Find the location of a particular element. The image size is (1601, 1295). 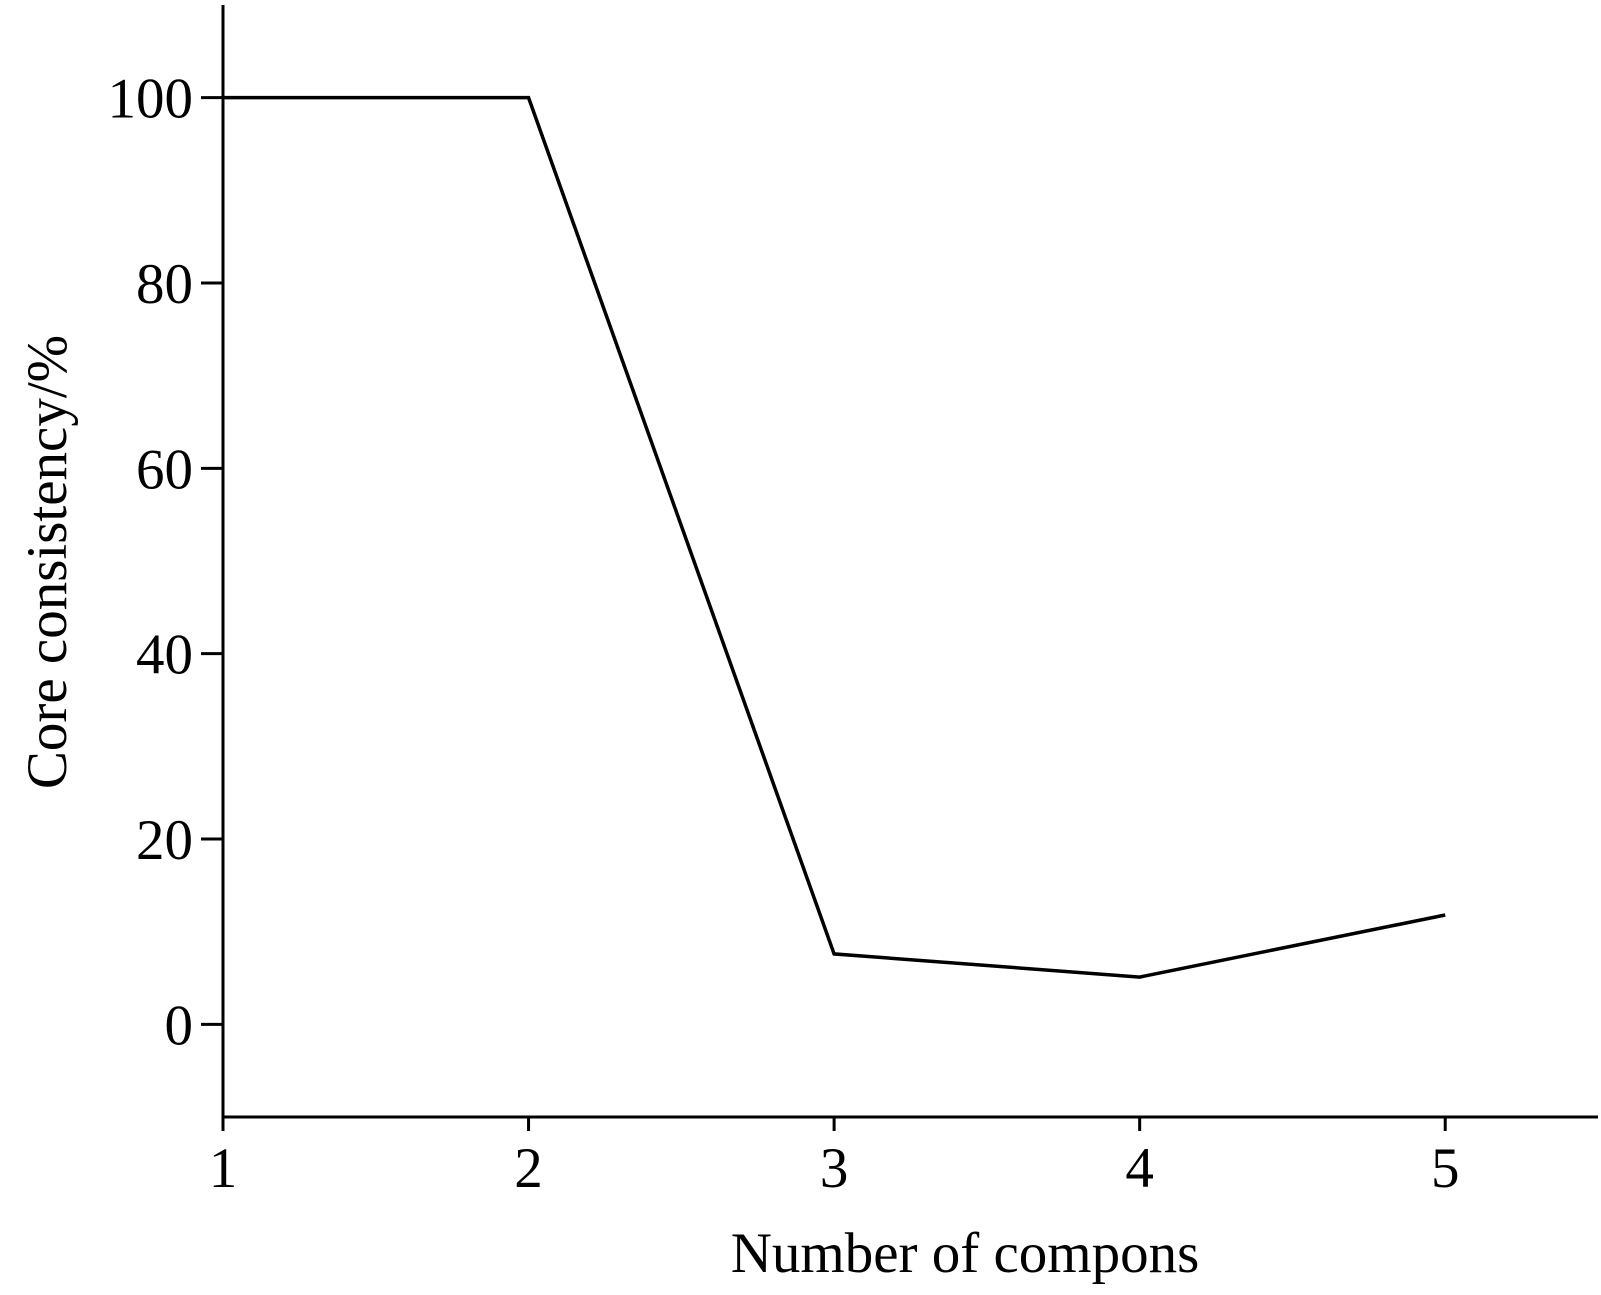

y-tick-label: 20 is located at coordinates (164, 840).